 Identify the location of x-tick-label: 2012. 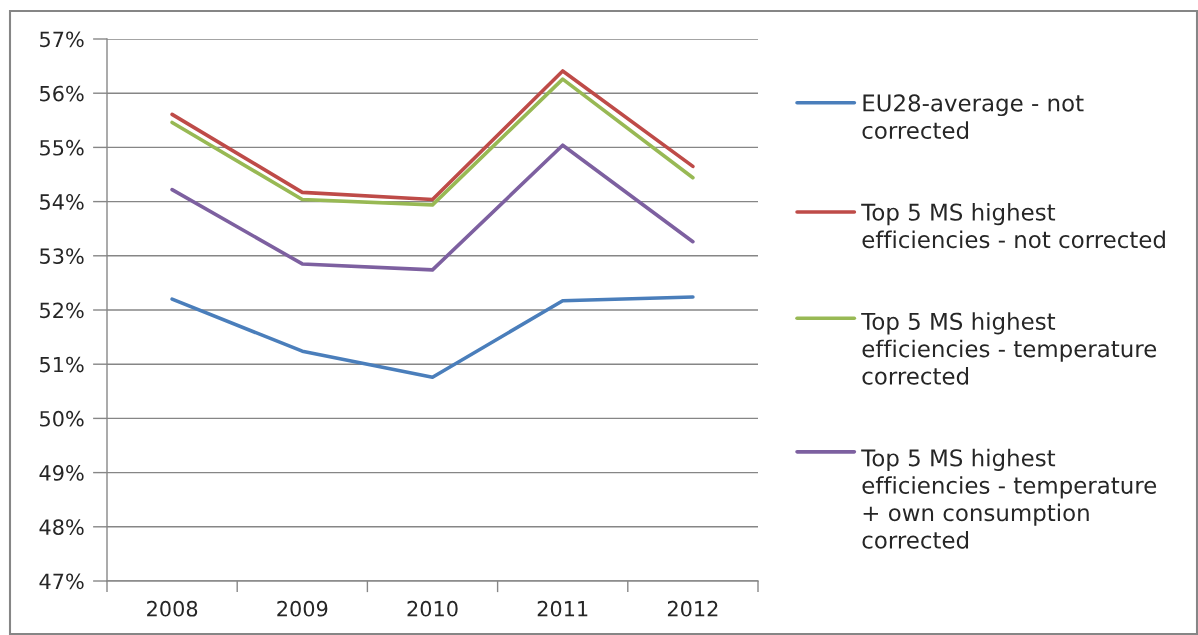
(692, 608).